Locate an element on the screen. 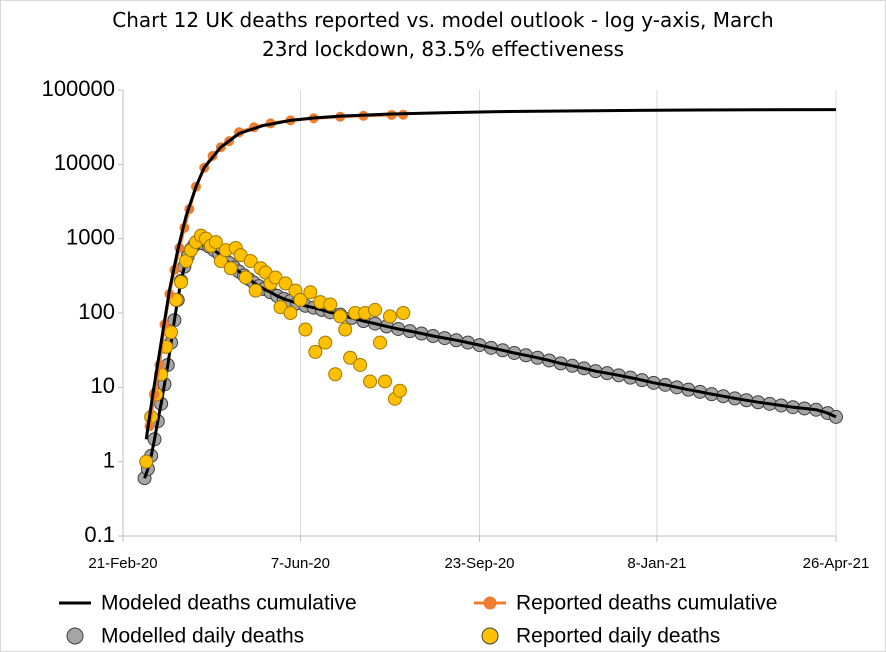 The width and height of the screenshot is (886, 652). legend-label: Reported deaths cumulative is located at coordinates (647, 603).